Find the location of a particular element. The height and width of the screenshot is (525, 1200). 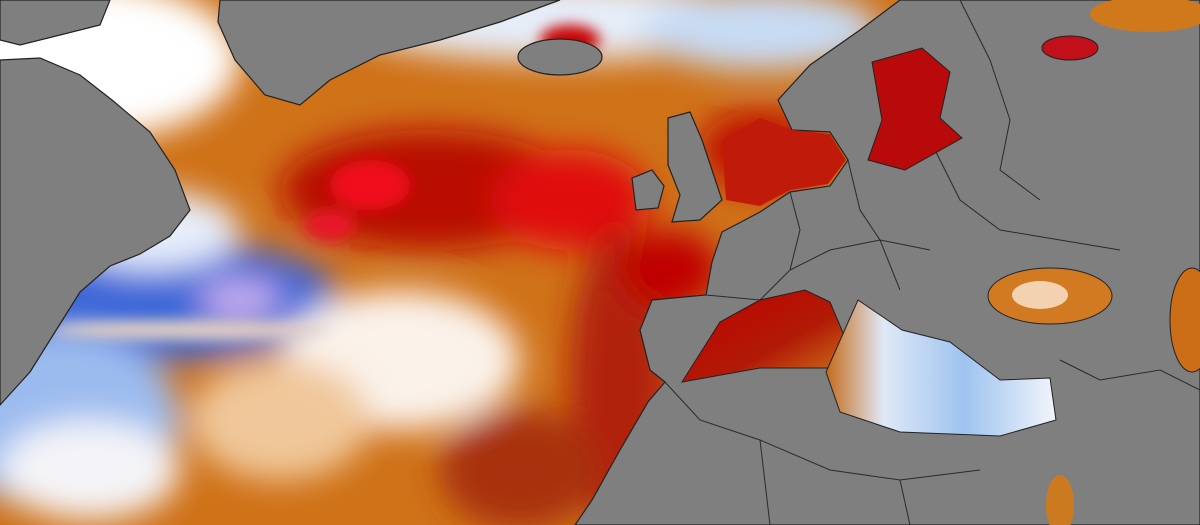

baltic-sea is located at coordinates (915, 109).